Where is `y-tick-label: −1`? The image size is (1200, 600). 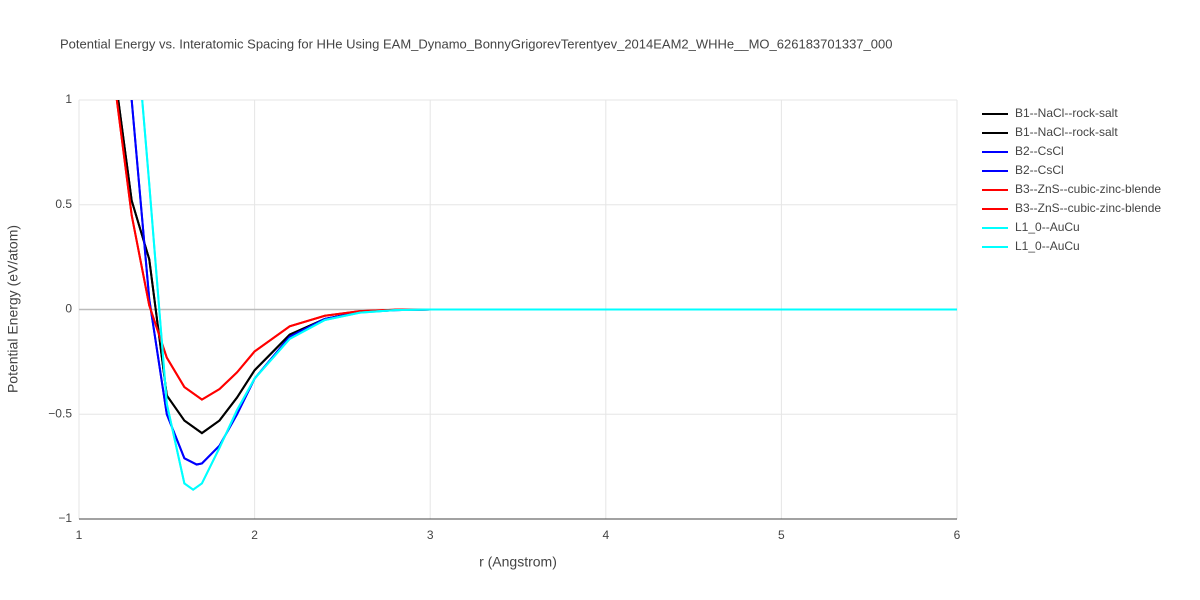 y-tick-label: −1 is located at coordinates (65, 518).